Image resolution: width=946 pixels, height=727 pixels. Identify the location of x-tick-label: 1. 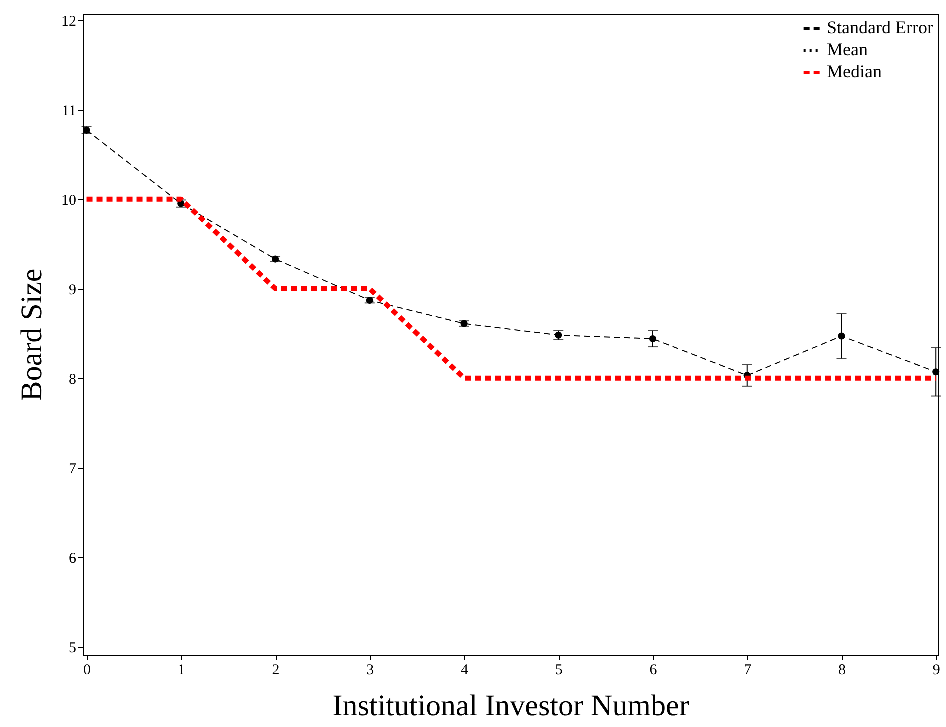
(182, 670).